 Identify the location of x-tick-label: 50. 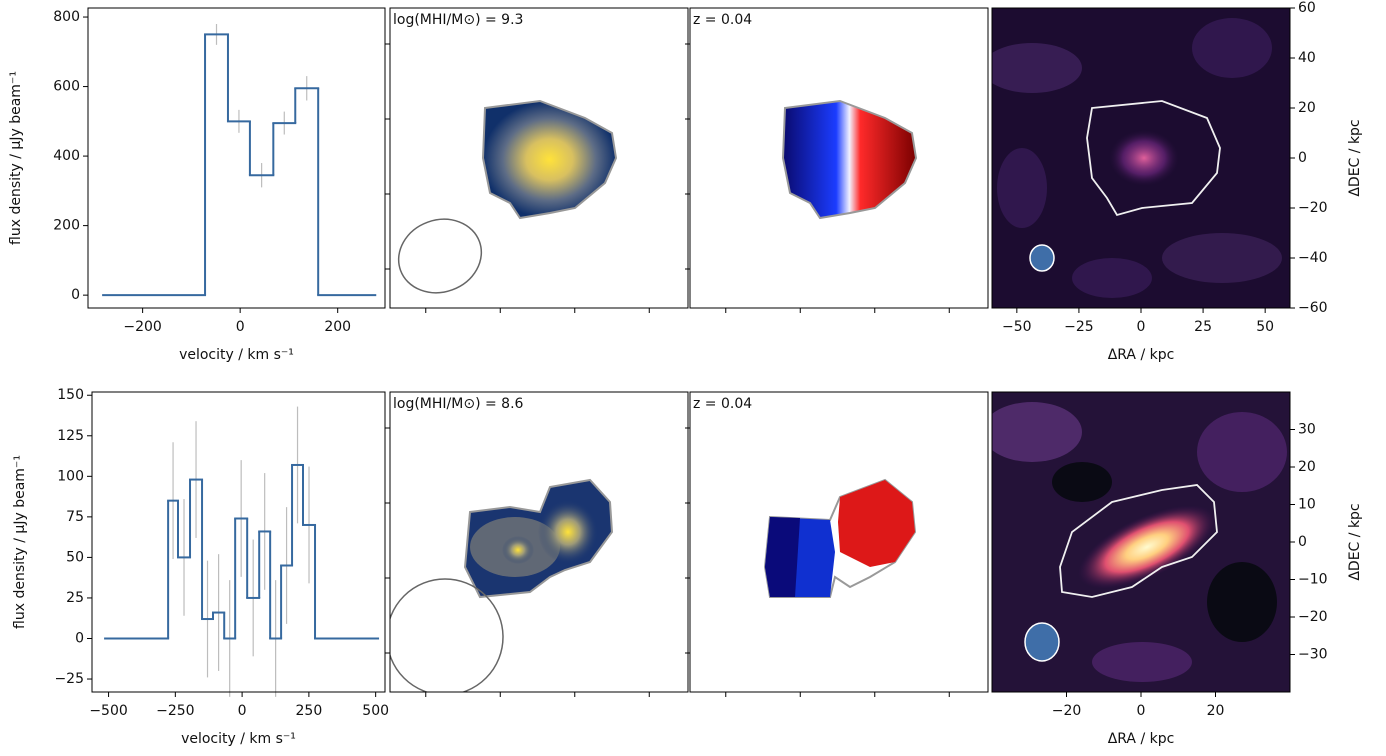
(1265, 327).